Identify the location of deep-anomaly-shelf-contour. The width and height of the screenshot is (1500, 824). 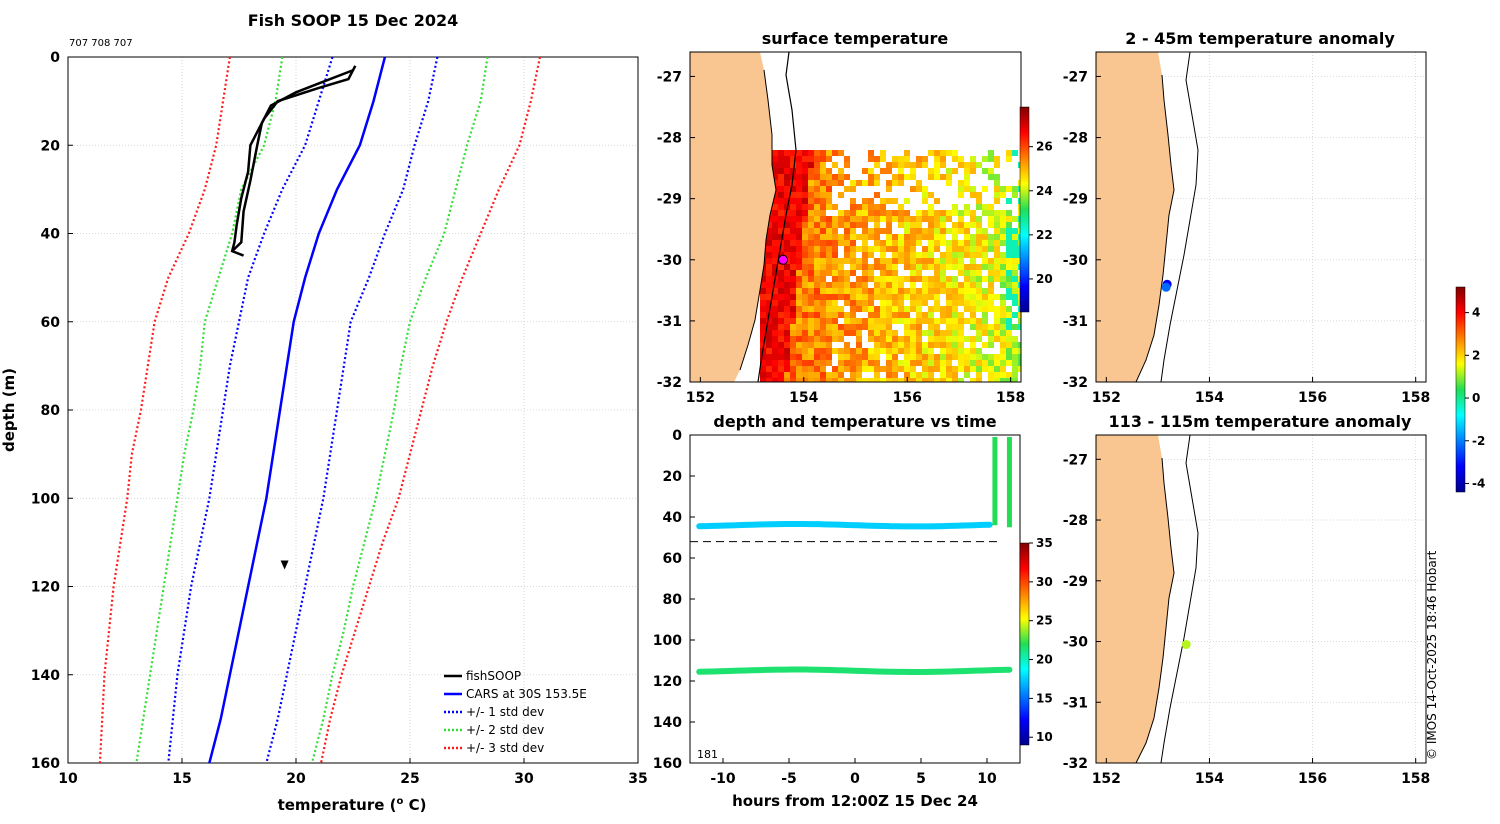
(1179, 599).